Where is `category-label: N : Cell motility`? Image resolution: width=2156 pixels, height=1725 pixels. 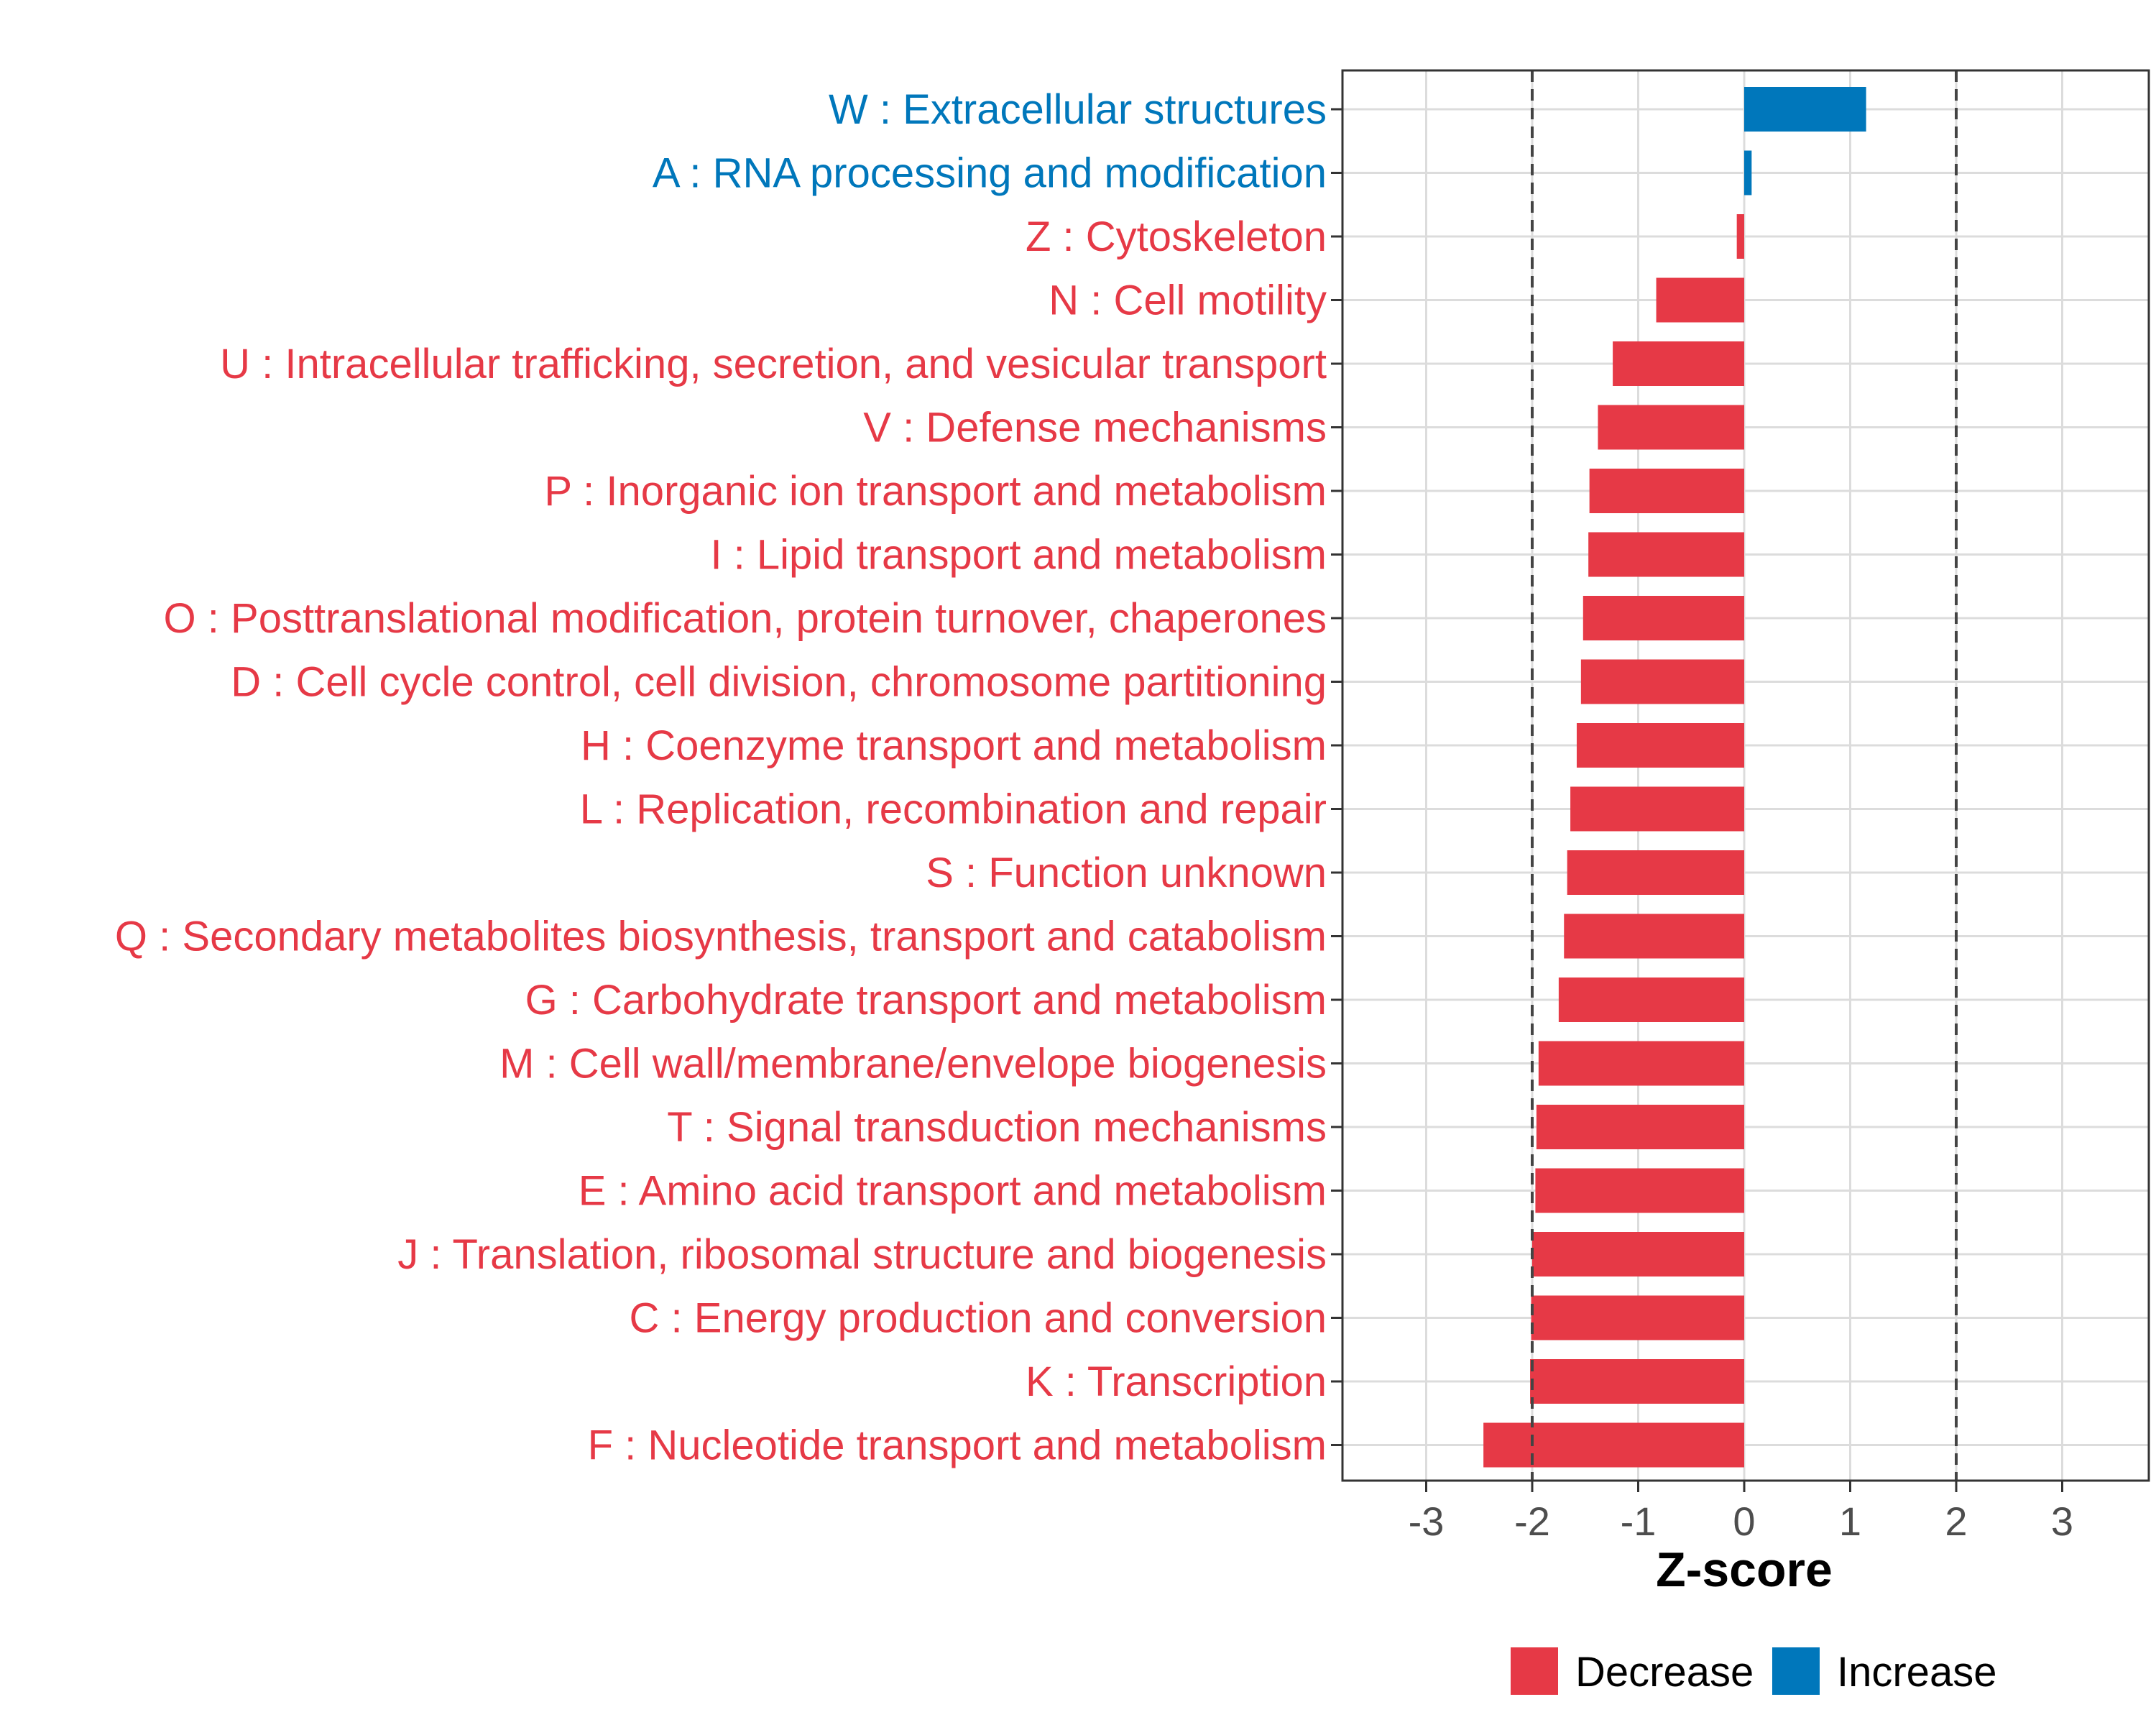
category-label: N : Cell motility is located at coordinates (1188, 300).